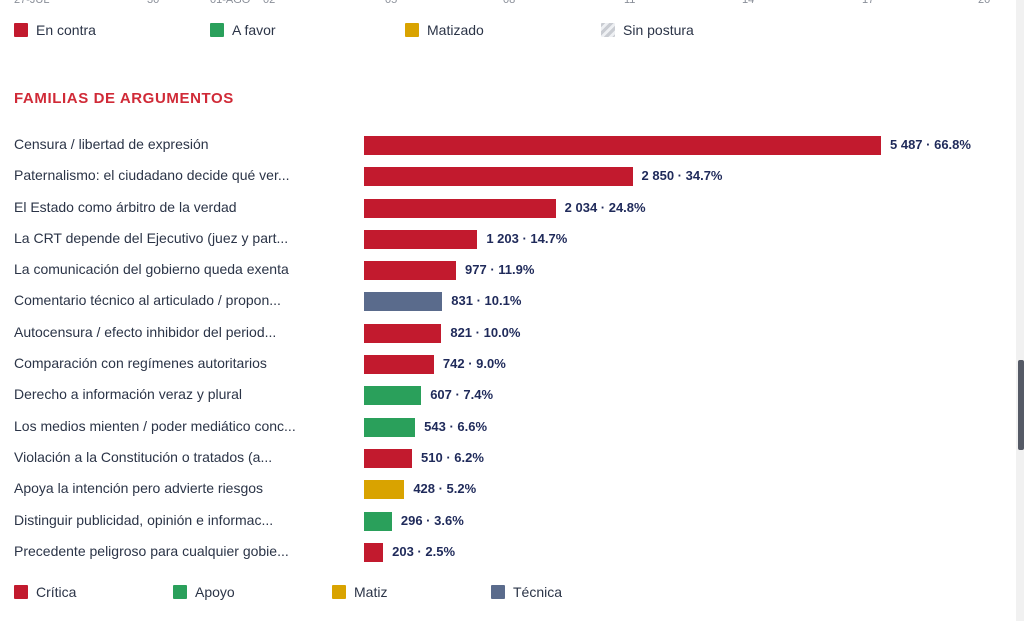 The height and width of the screenshot is (621, 1024). What do you see at coordinates (124, 98) in the screenshot?
I see `section-title: FAMILIAS DE ARGUMENTOS` at bounding box center [124, 98].